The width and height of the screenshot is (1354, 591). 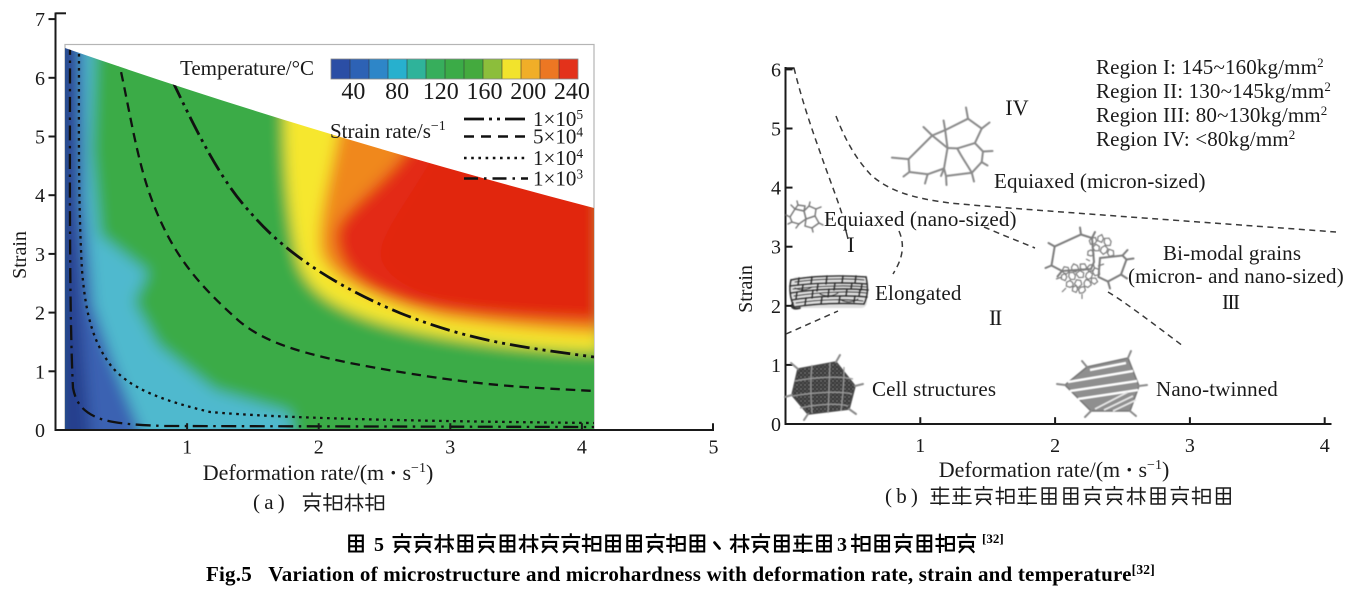 I want to click on svg-text: Region II: 130~145kg/mm2, so click(x=1213, y=91).